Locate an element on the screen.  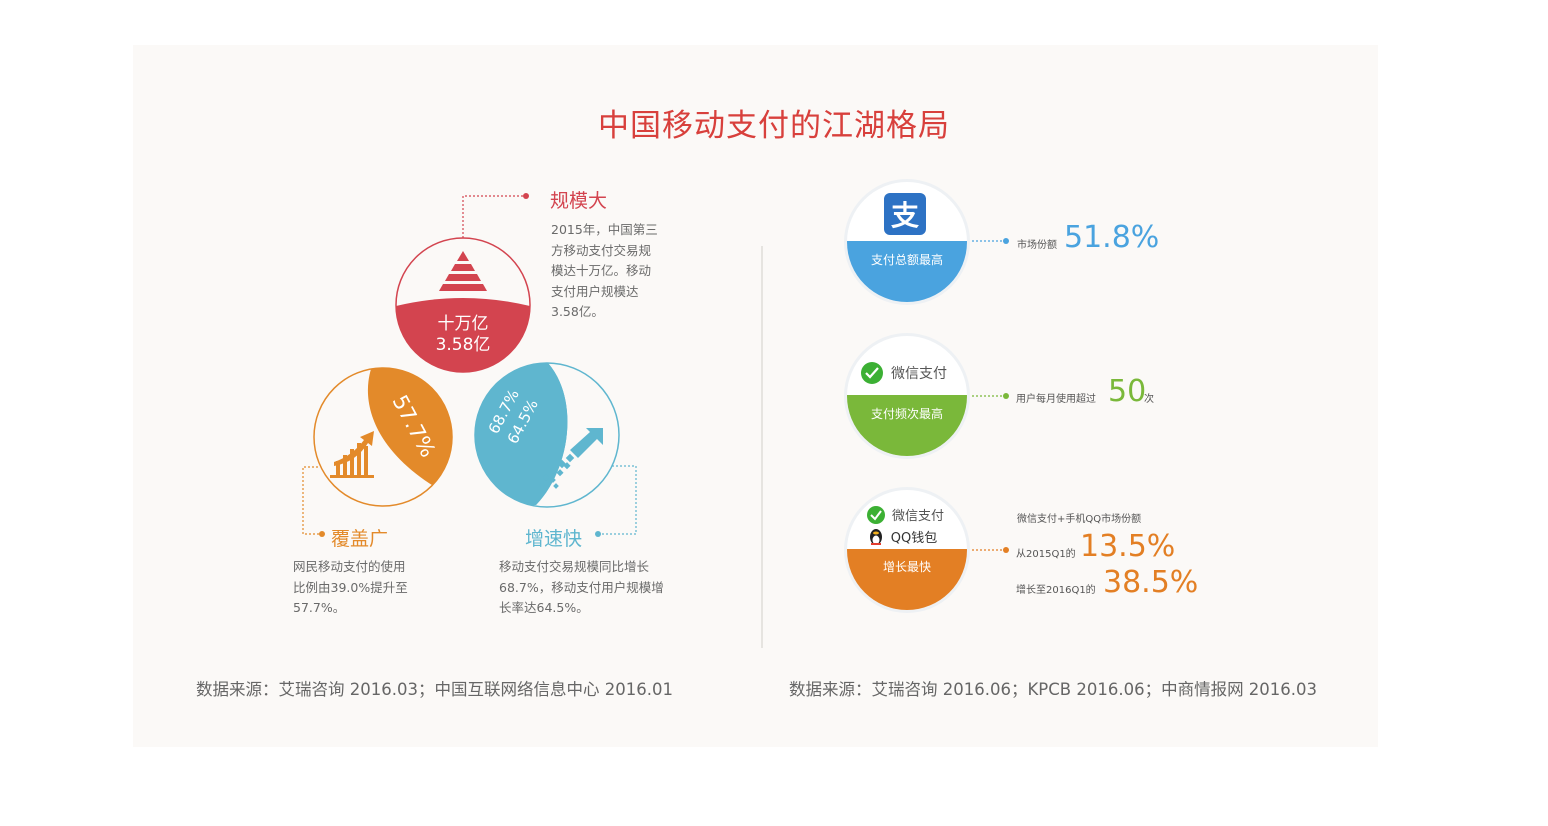
wechat-brand: 微信支付 is located at coordinates (919, 374).